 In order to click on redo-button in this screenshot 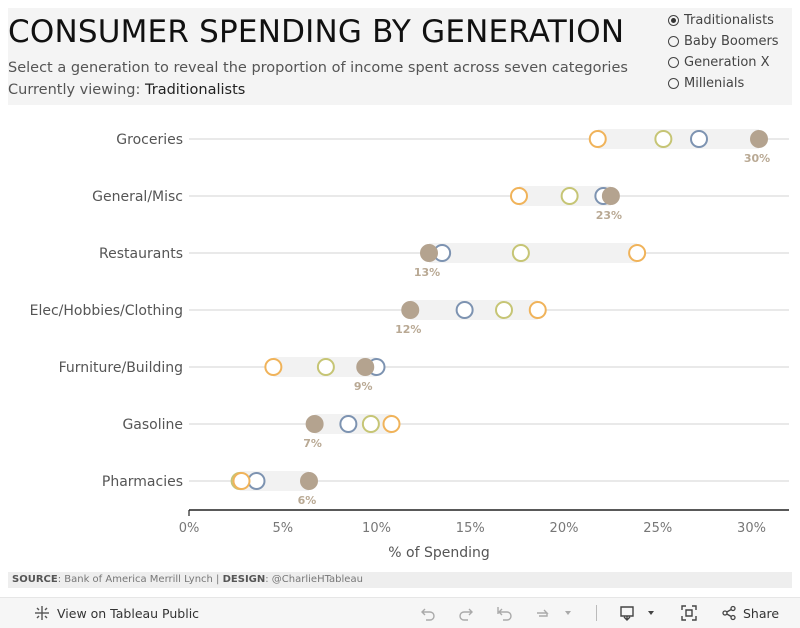, I will do `click(466, 613)`.